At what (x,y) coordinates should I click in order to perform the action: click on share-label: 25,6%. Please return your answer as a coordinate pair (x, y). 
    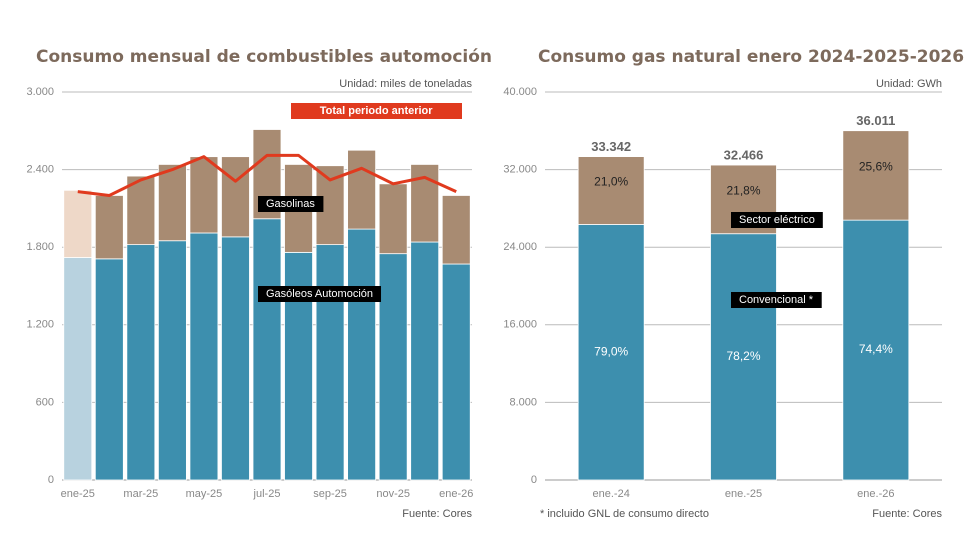
    Looking at the image, I should click on (876, 167).